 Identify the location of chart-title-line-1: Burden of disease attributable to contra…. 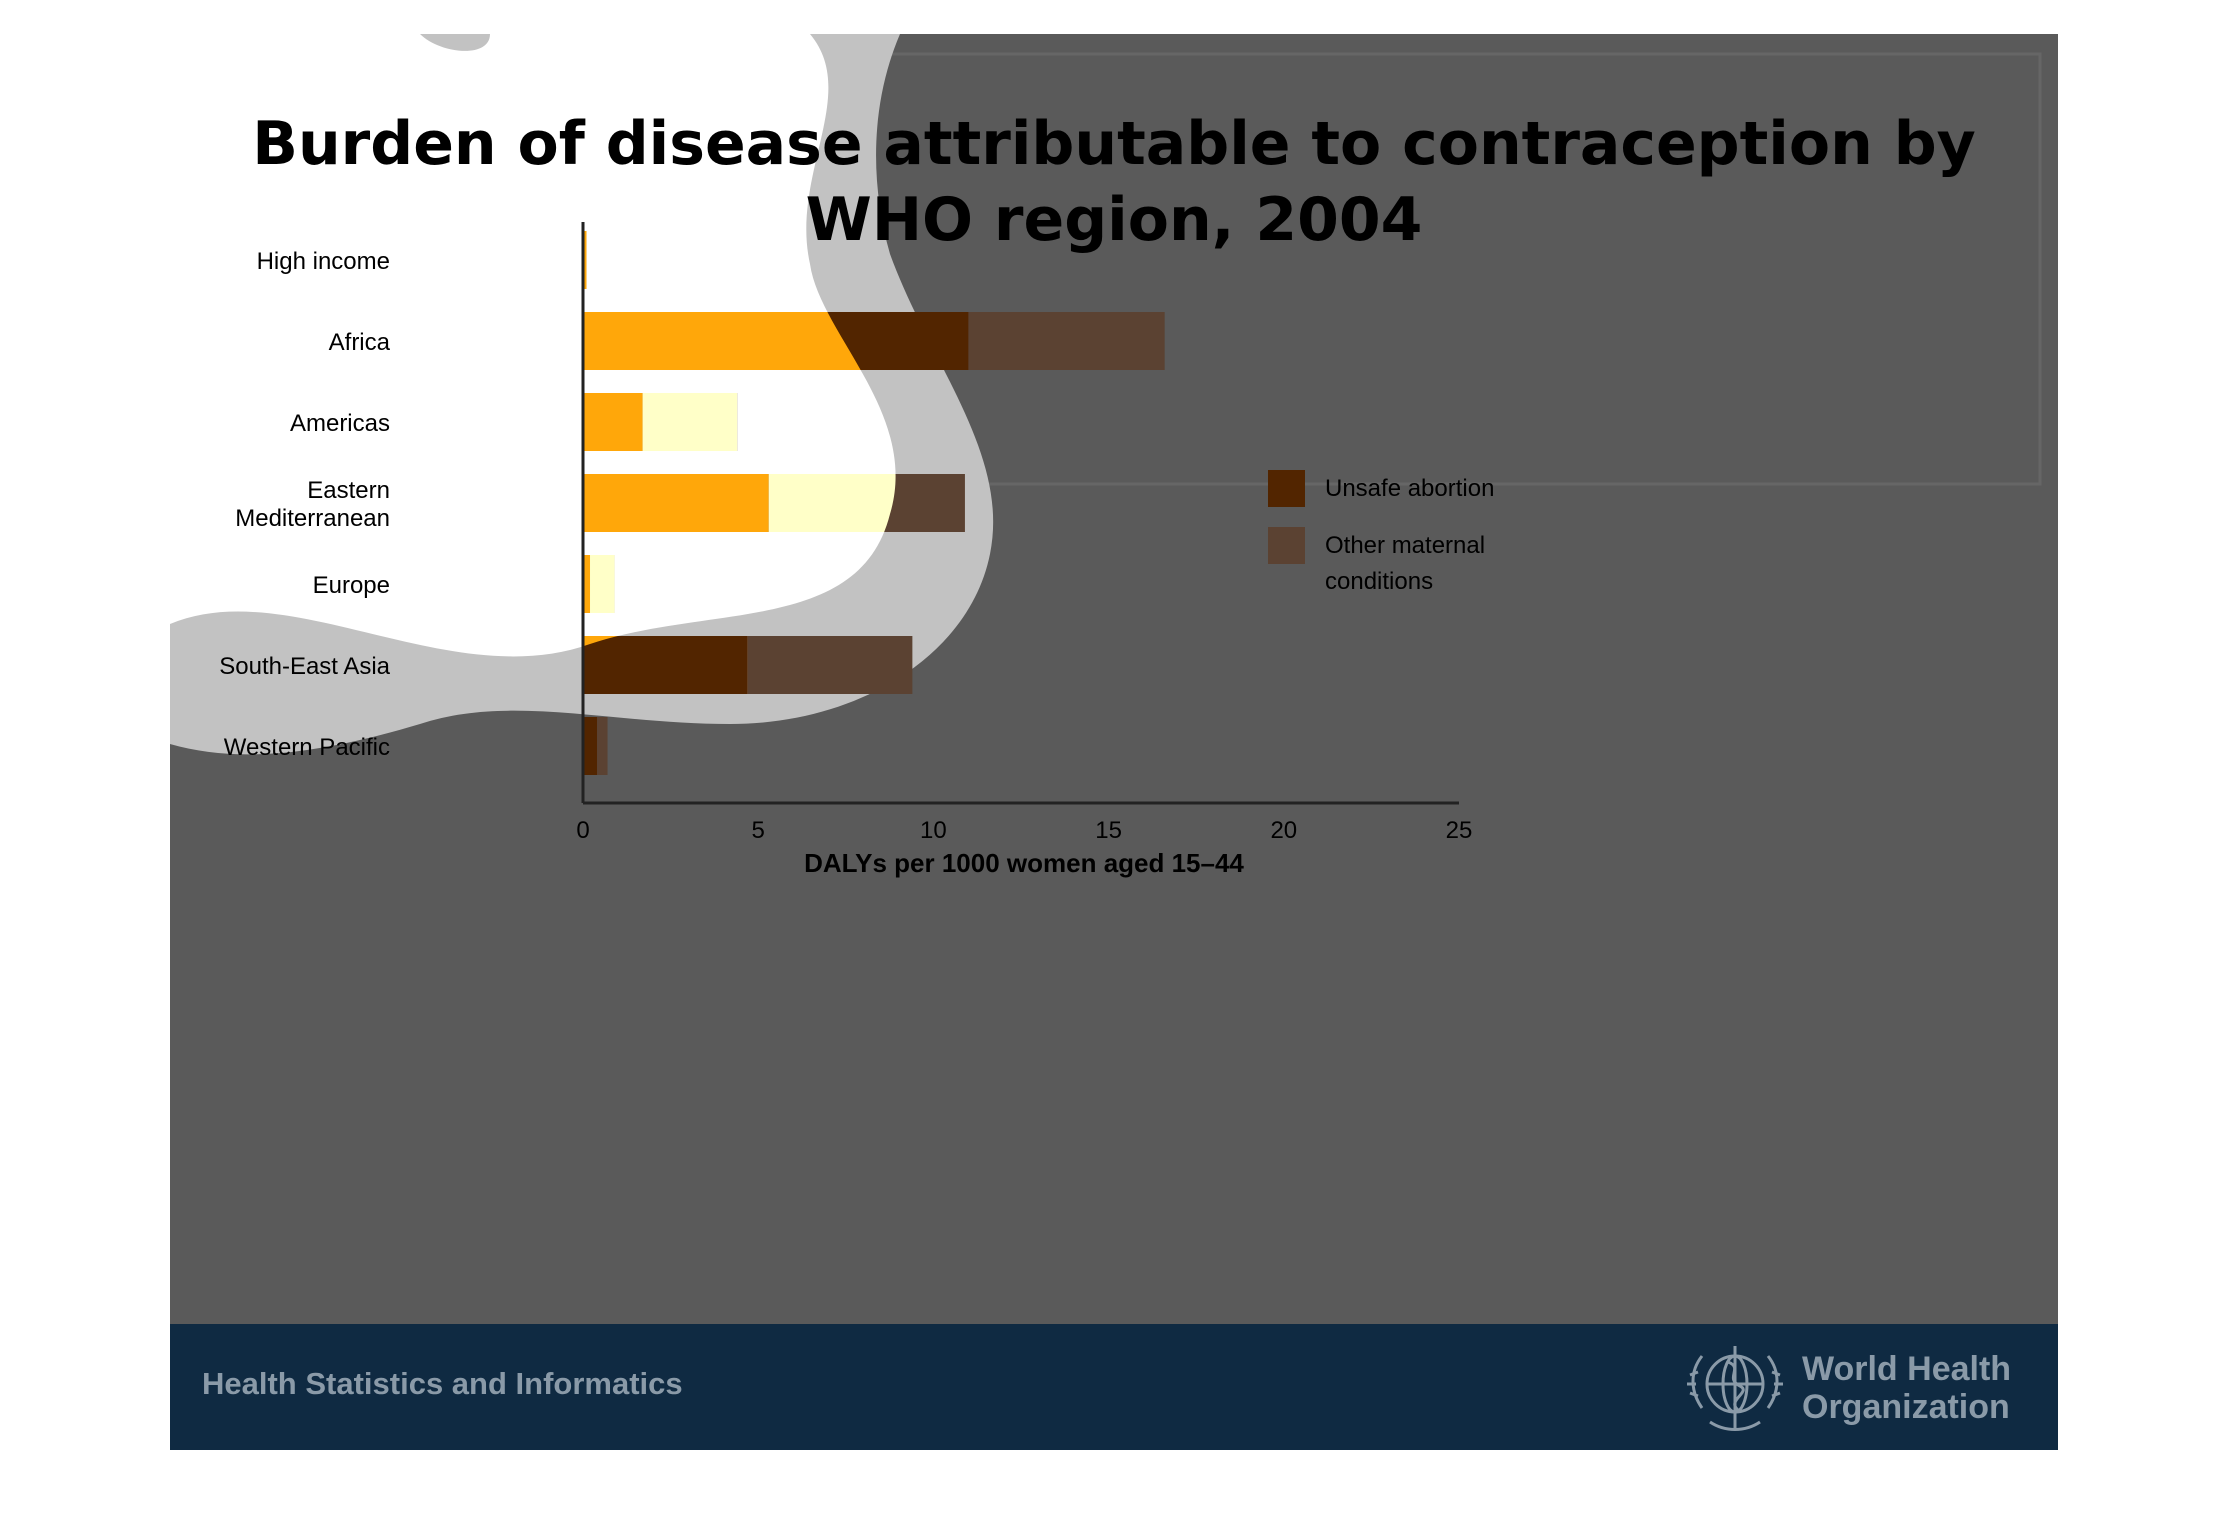
(1114, 144).